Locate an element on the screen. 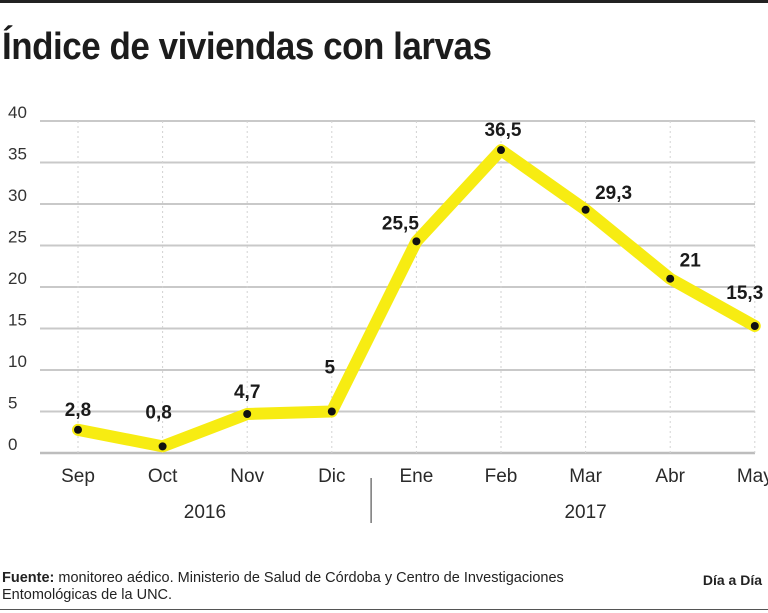 The width and height of the screenshot is (768, 613). brand-logo: Día a Día is located at coordinates (732, 580).